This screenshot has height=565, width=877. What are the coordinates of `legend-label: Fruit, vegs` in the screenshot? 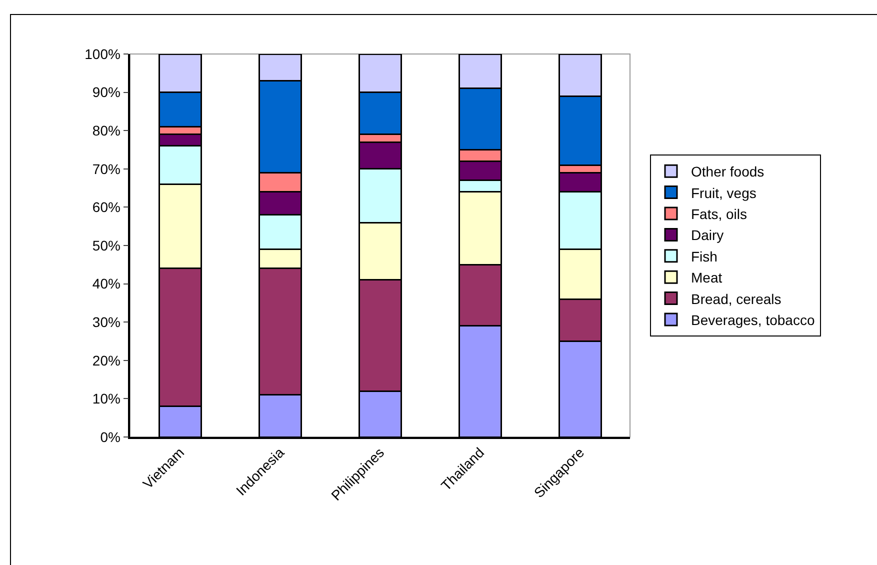 It's located at (723, 192).